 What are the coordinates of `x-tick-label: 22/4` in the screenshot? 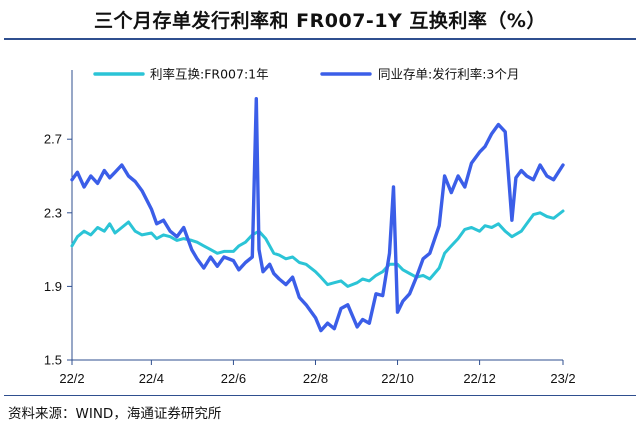 It's located at (151, 378).